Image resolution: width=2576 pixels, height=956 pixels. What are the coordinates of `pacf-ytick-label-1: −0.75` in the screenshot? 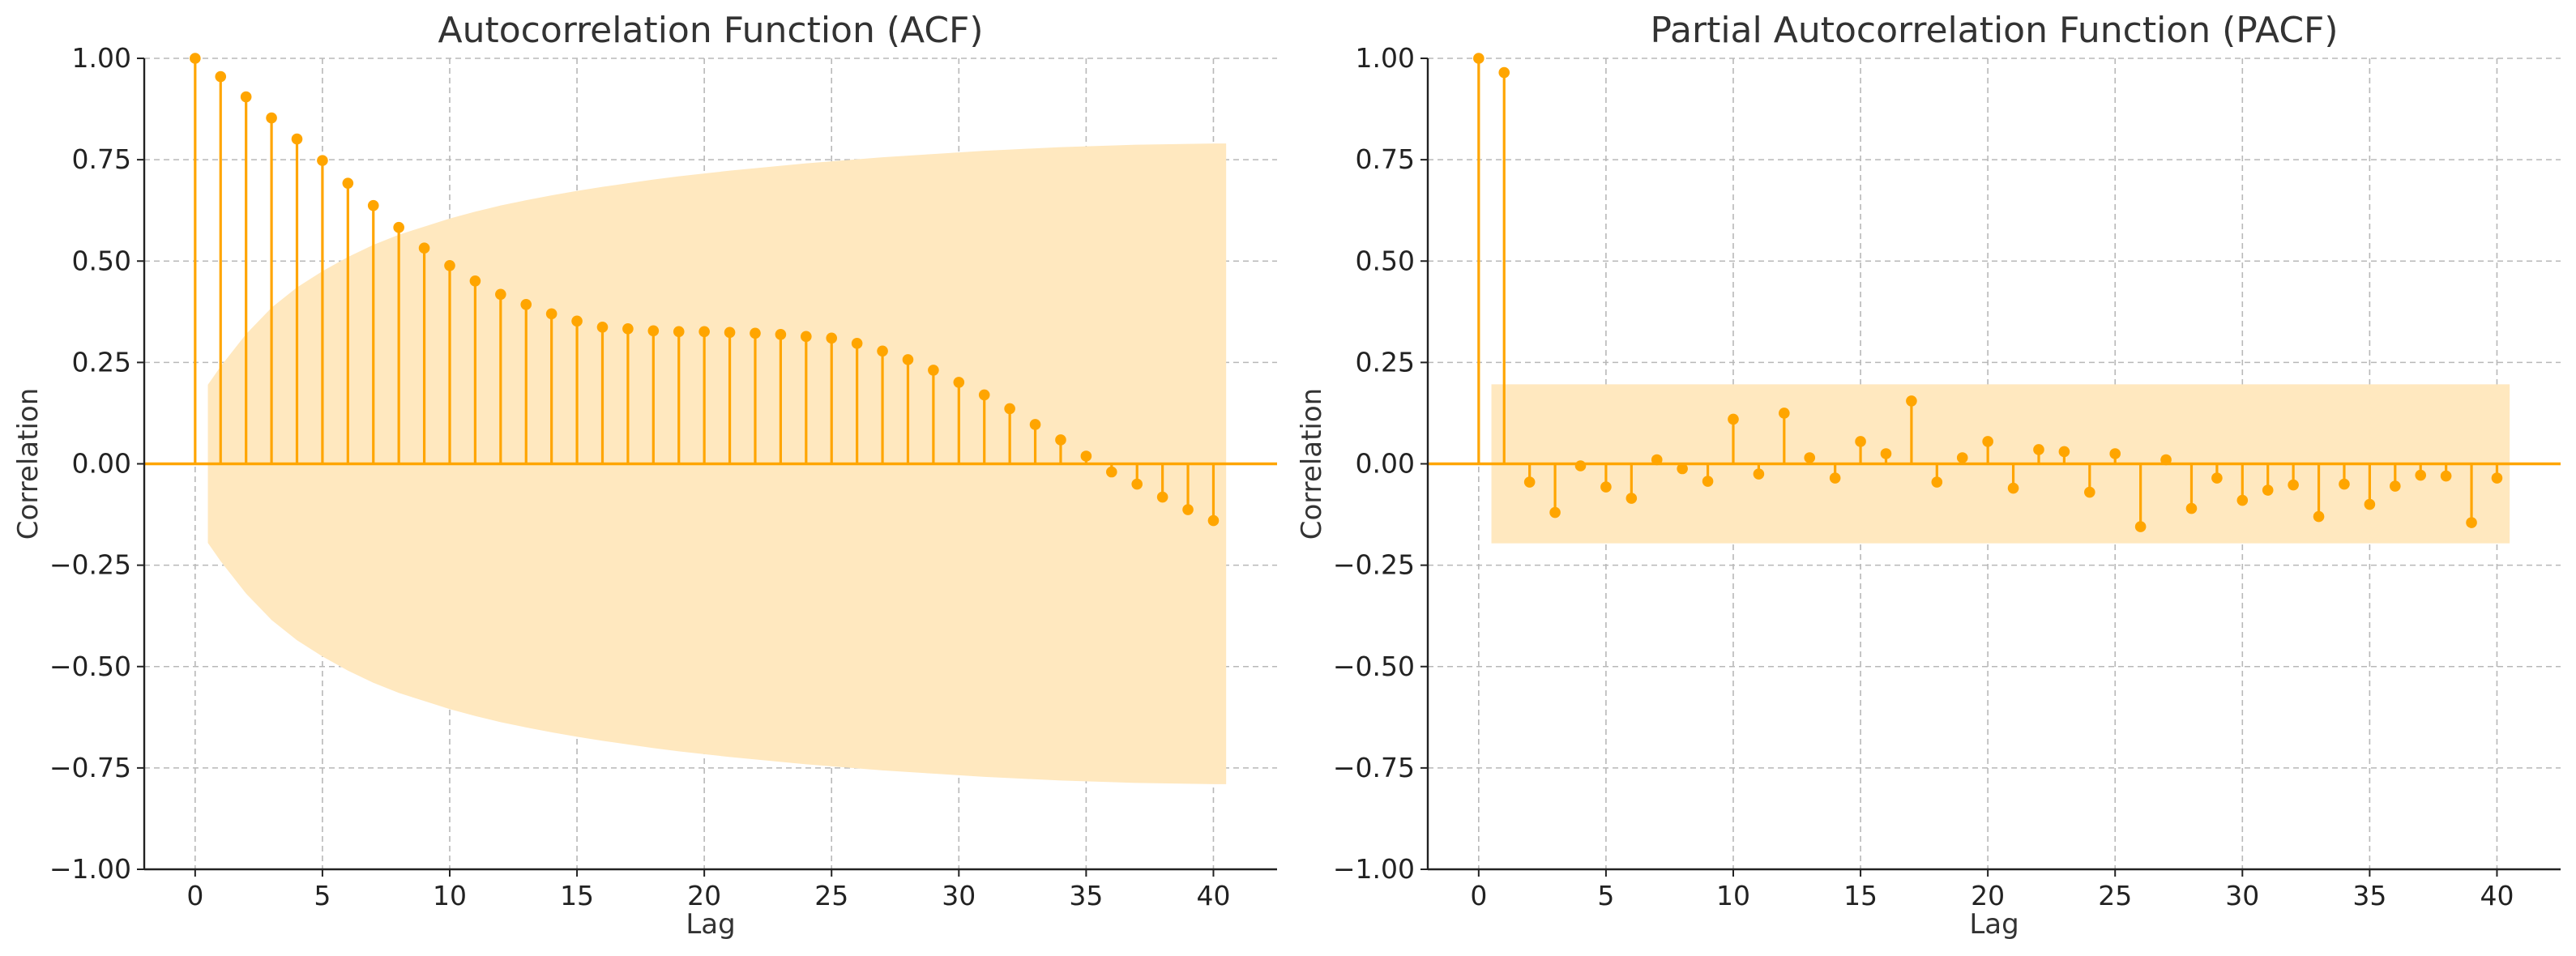 It's located at (1374, 767).